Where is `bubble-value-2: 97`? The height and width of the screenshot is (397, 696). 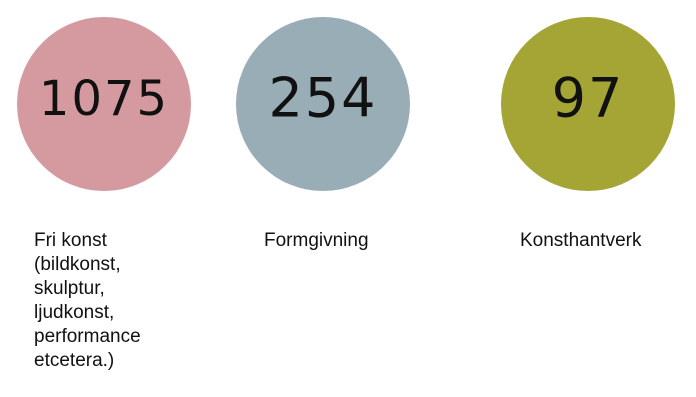 bubble-value-2: 97 is located at coordinates (588, 98).